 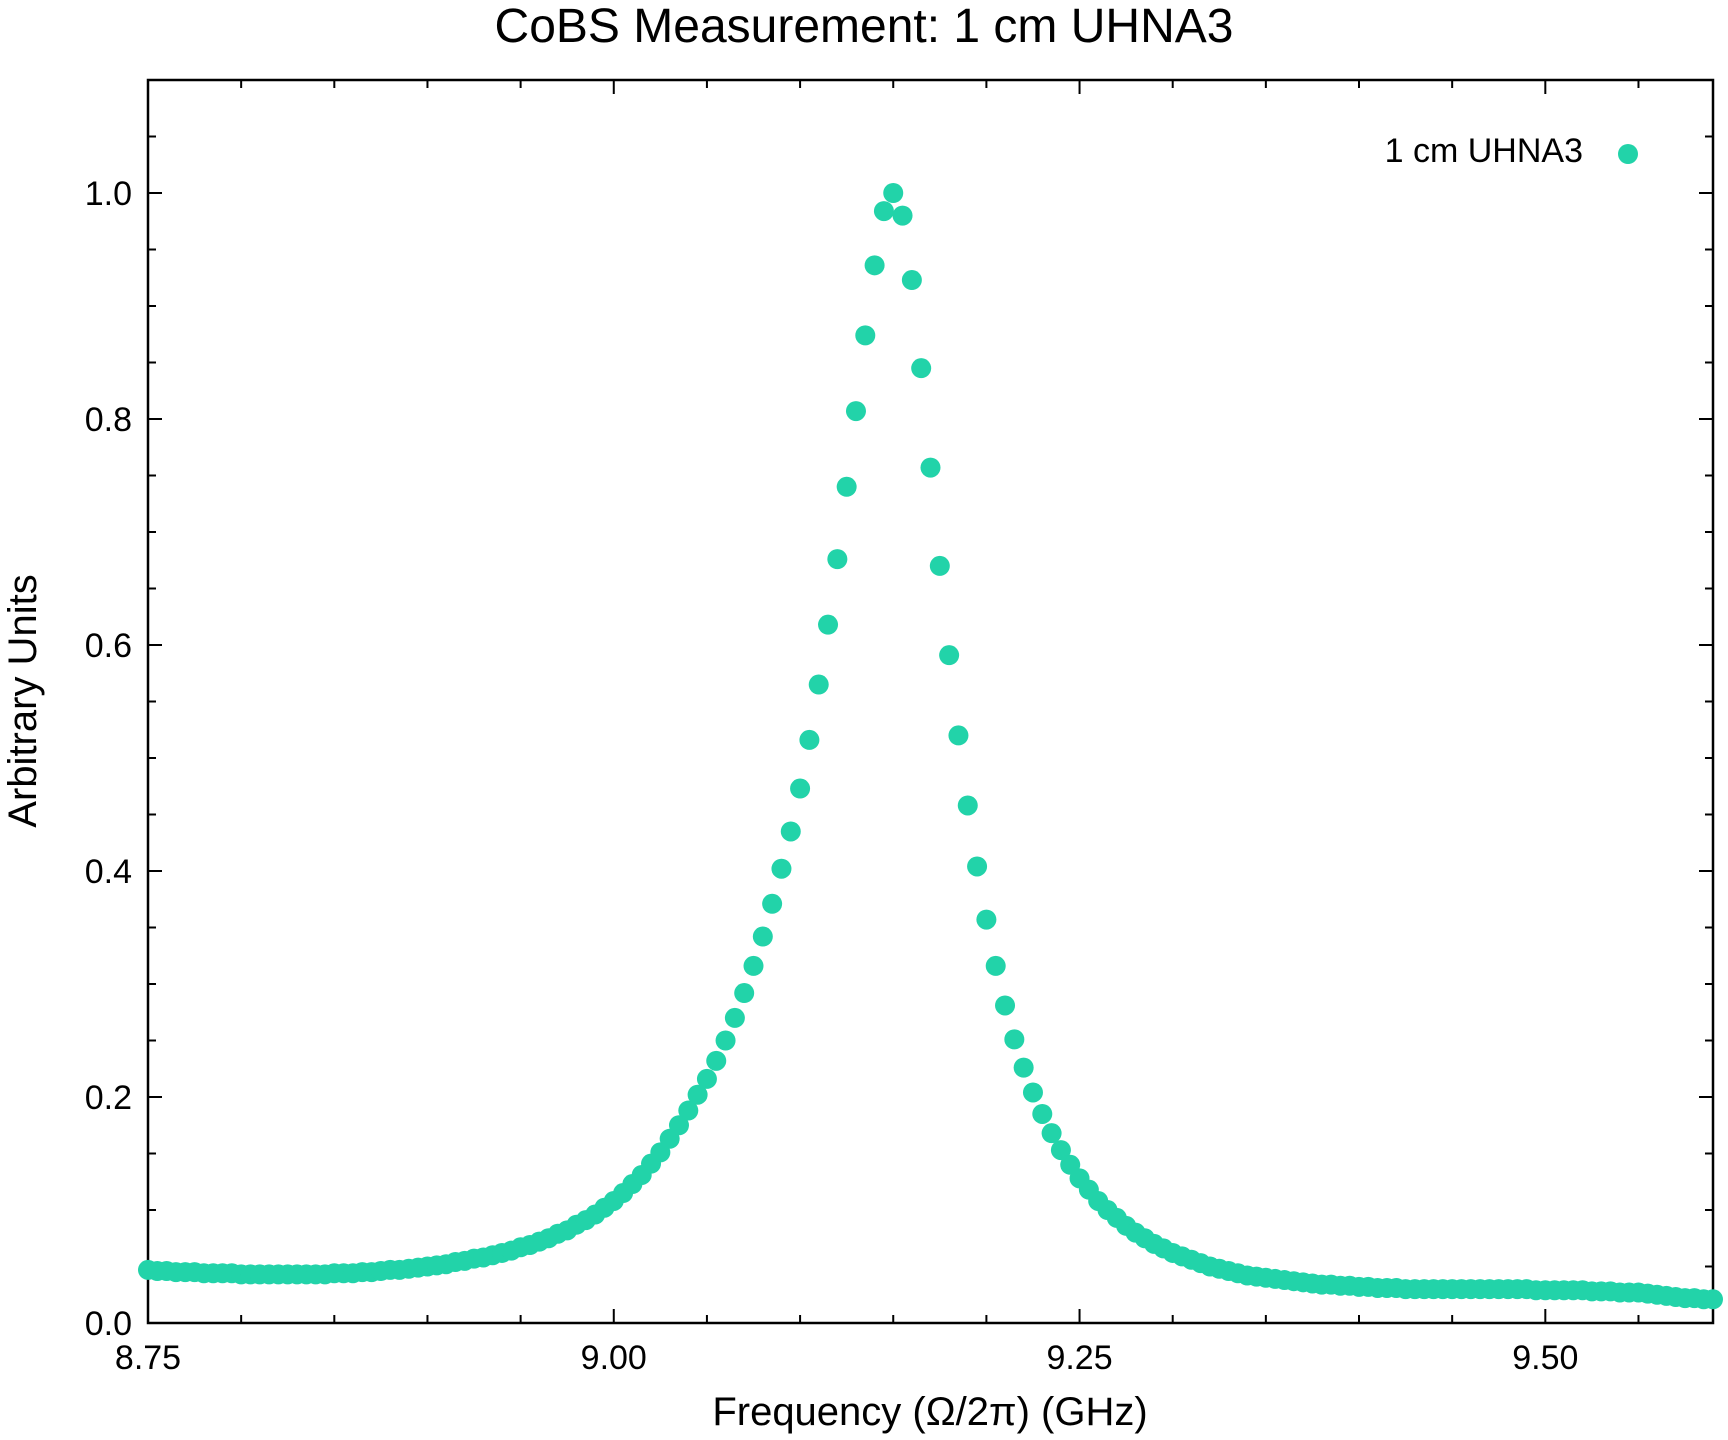 What do you see at coordinates (108, 420) in the screenshot?
I see `y-tick-label: 0.8` at bounding box center [108, 420].